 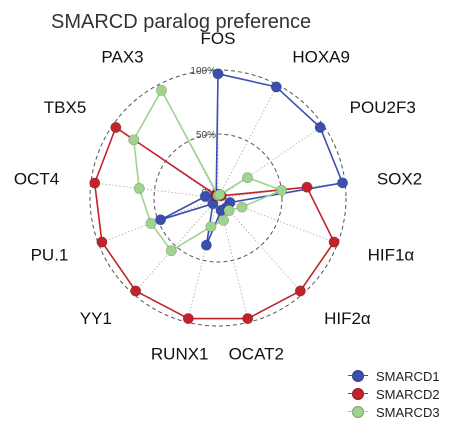 I want to click on category-label: RUNX1, so click(x=180, y=353).